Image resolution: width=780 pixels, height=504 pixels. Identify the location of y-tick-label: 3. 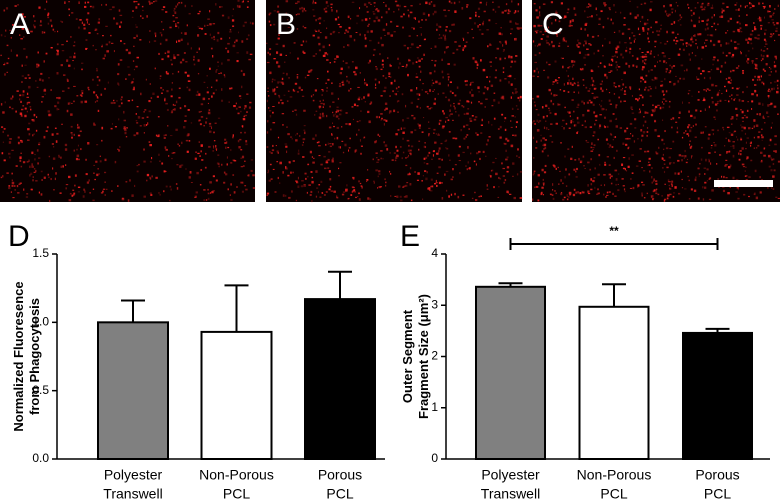
(434, 304).